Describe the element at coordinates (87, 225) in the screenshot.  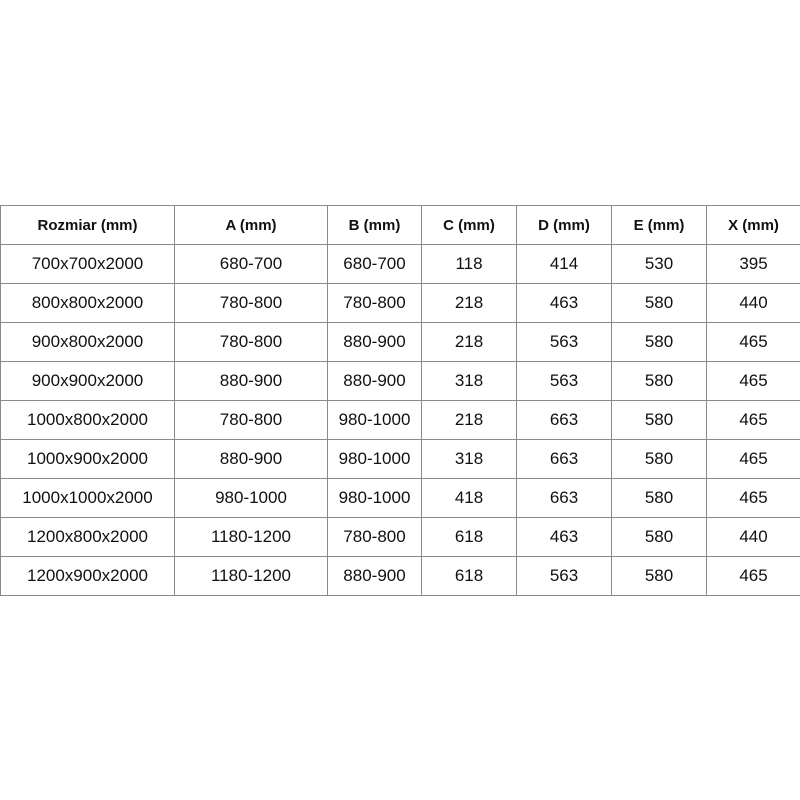
I see `column-header: Rozmiar (mm)` at that location.